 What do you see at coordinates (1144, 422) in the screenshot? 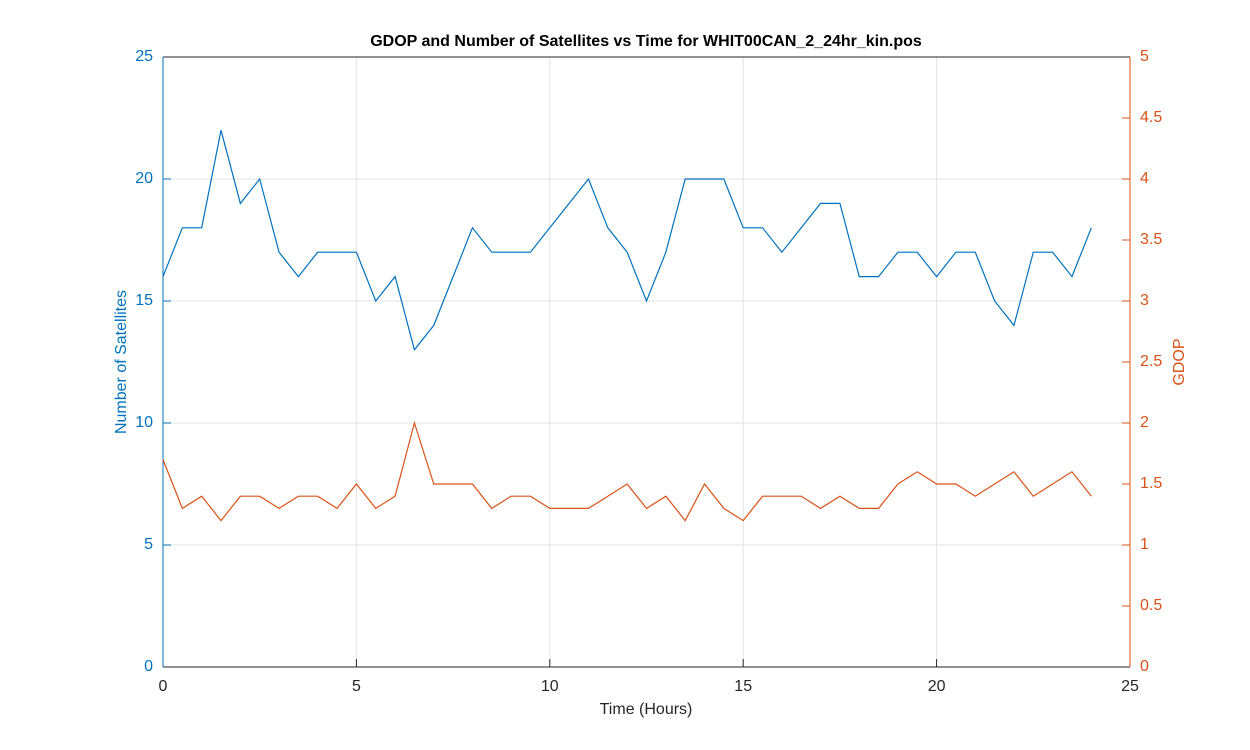
I see `y2-tick-label: 2` at bounding box center [1144, 422].